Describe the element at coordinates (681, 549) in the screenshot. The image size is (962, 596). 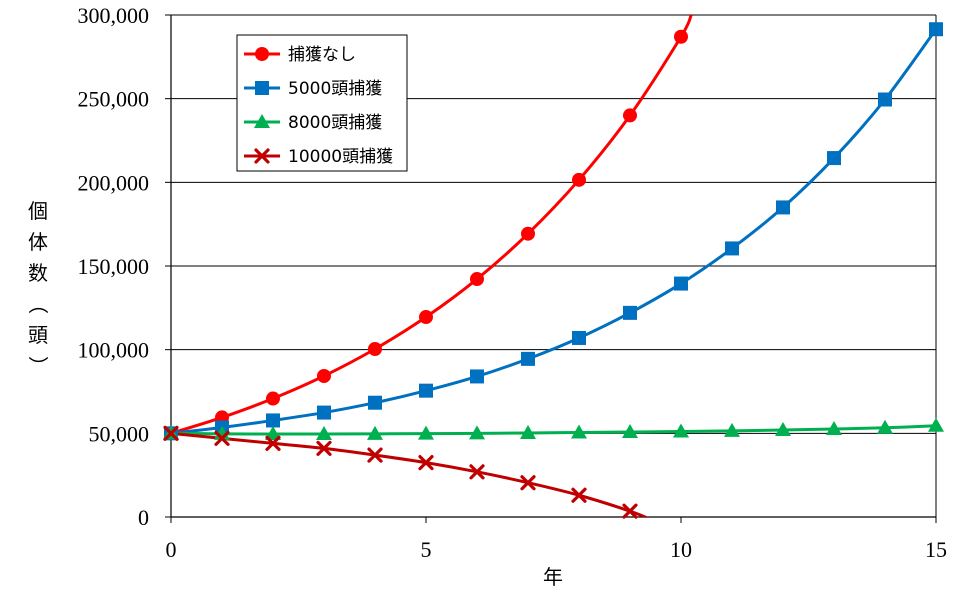
I see `x-tick-label: 10` at that location.